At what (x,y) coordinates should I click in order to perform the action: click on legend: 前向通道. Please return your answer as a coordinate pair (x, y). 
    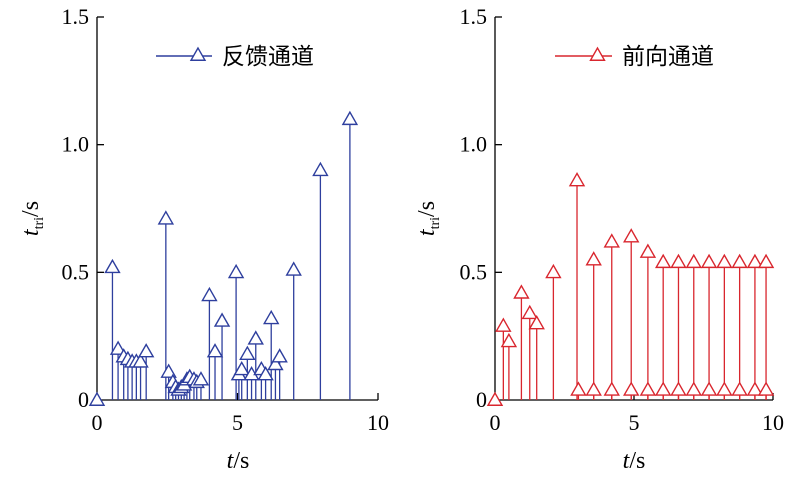
    Looking at the image, I should click on (634, 57).